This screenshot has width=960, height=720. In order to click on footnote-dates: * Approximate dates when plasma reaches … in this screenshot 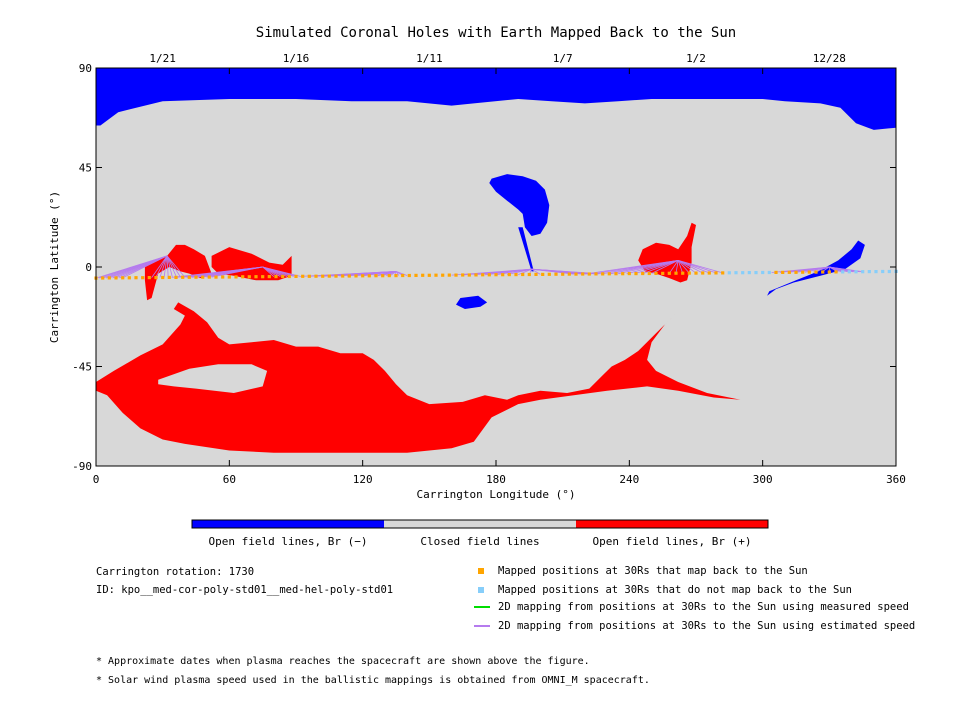, I will do `click(343, 661)`.